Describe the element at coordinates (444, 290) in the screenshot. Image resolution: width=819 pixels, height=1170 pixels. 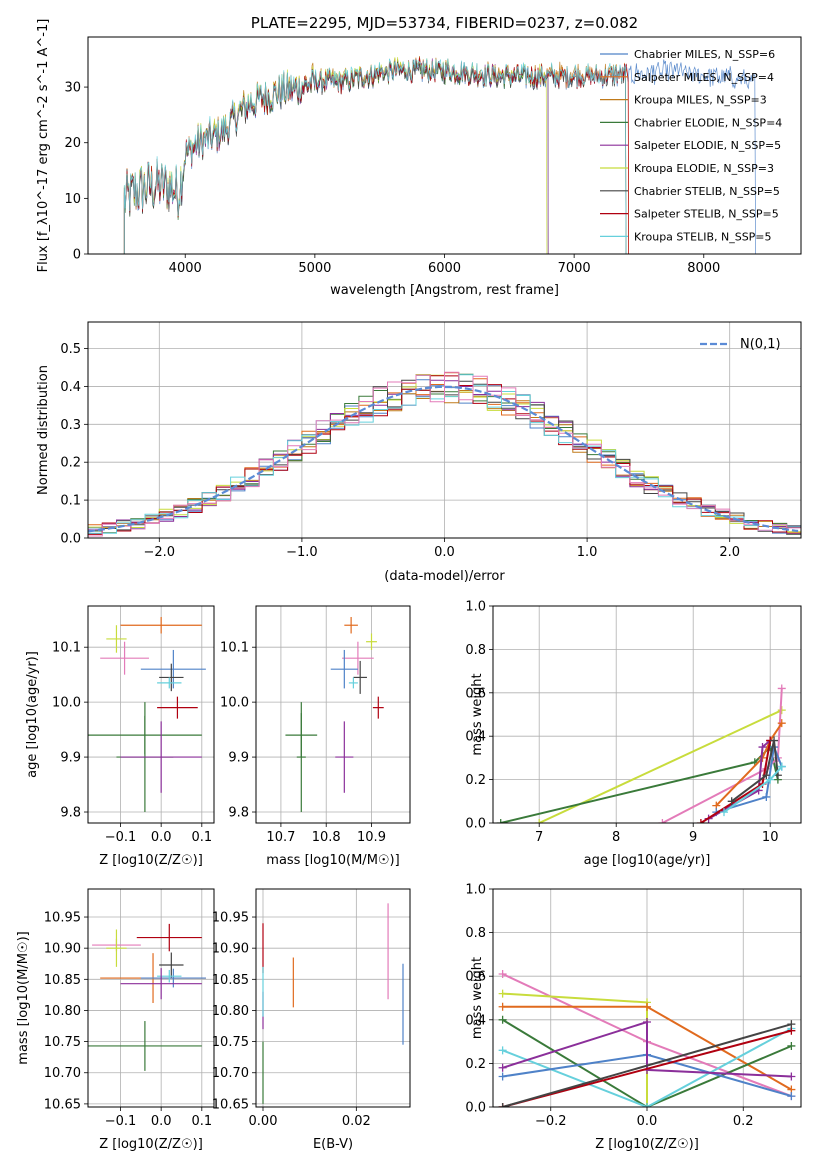
I see `x-axis-label: wavelength [Angstrom, rest frame]` at that location.